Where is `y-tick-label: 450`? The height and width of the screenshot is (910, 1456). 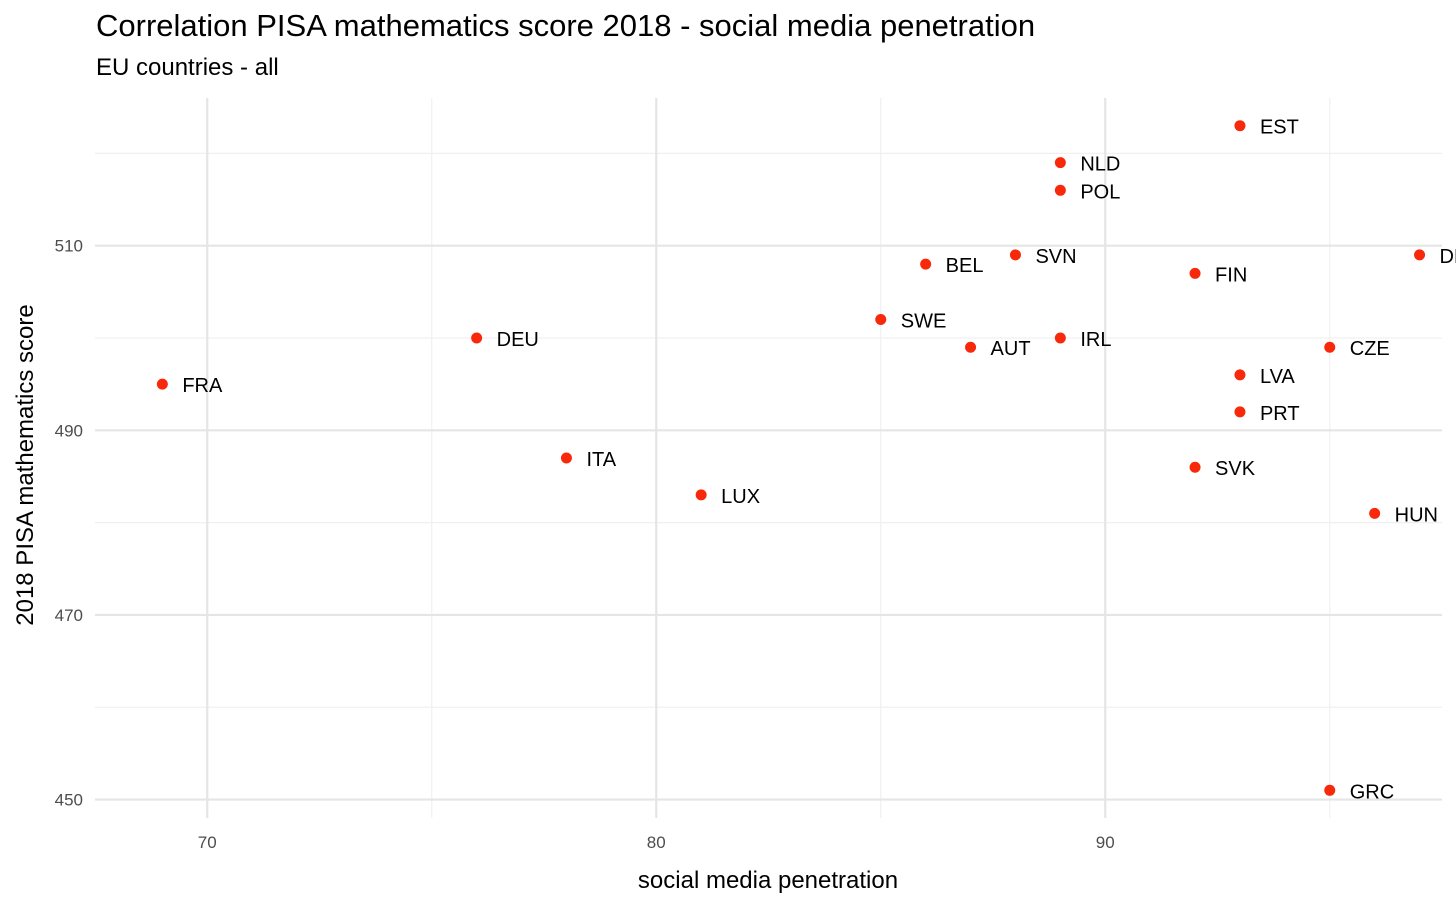
y-tick-label: 450 is located at coordinates (69, 800).